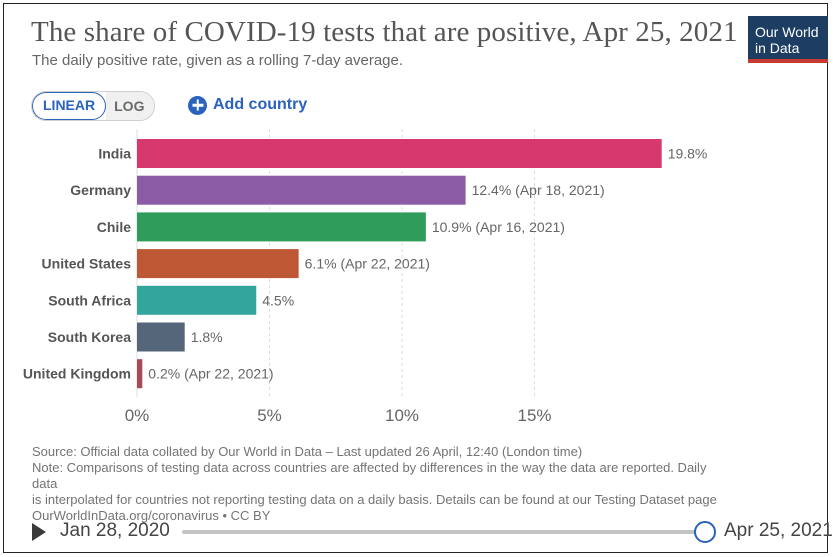  I want to click on owid-logo: Our World in Data, so click(788, 39).